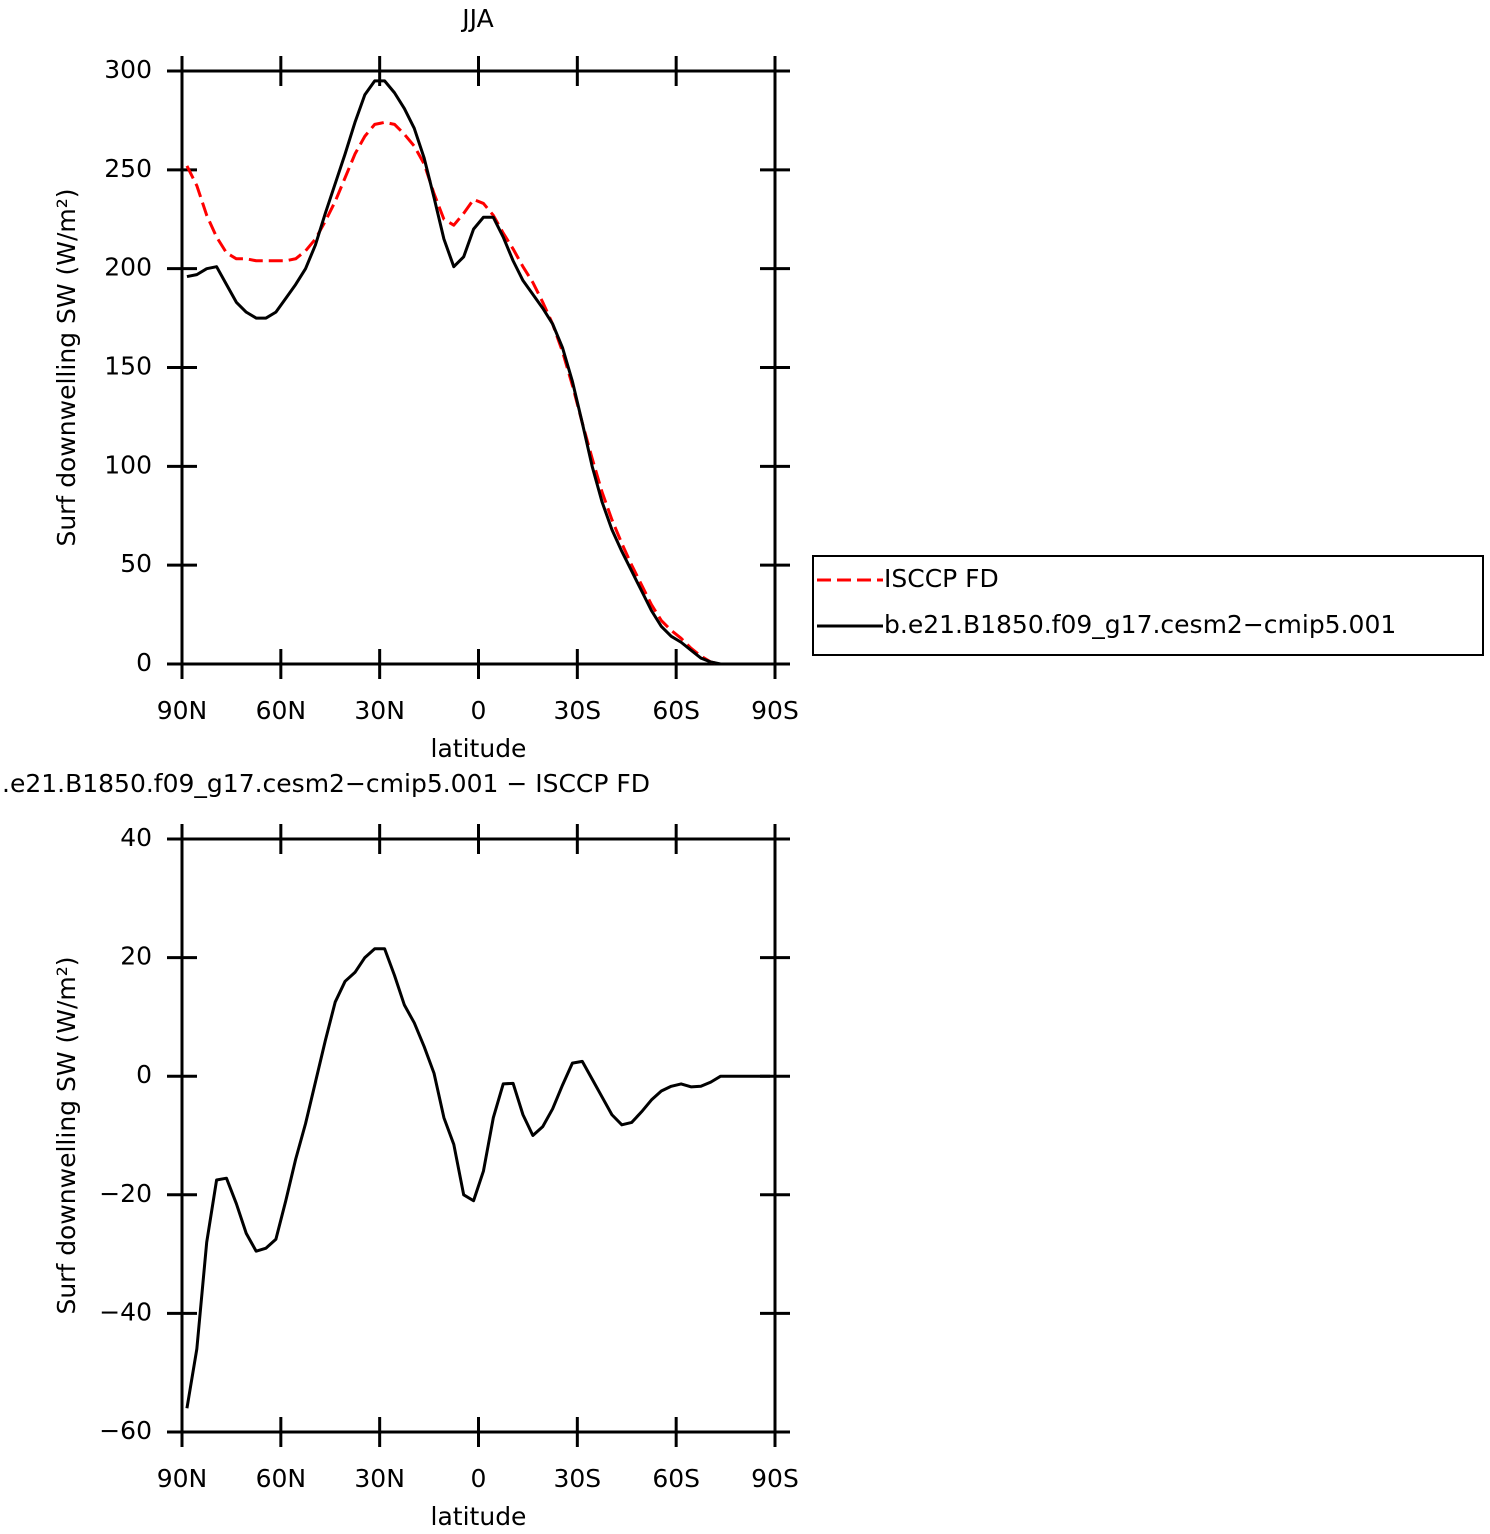 This screenshot has width=1490, height=1534. What do you see at coordinates (125, 1193) in the screenshot?
I see `y-tick-label: −20` at bounding box center [125, 1193].